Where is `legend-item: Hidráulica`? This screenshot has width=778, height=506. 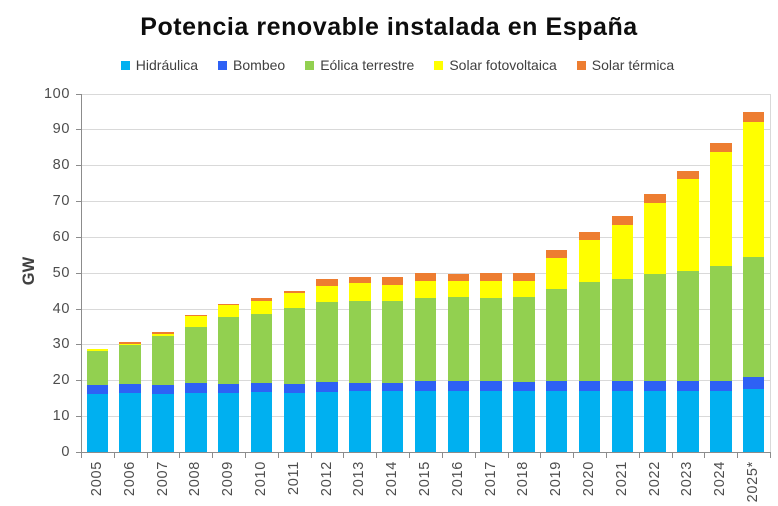 legend-item: Hidráulica is located at coordinates (159, 65).